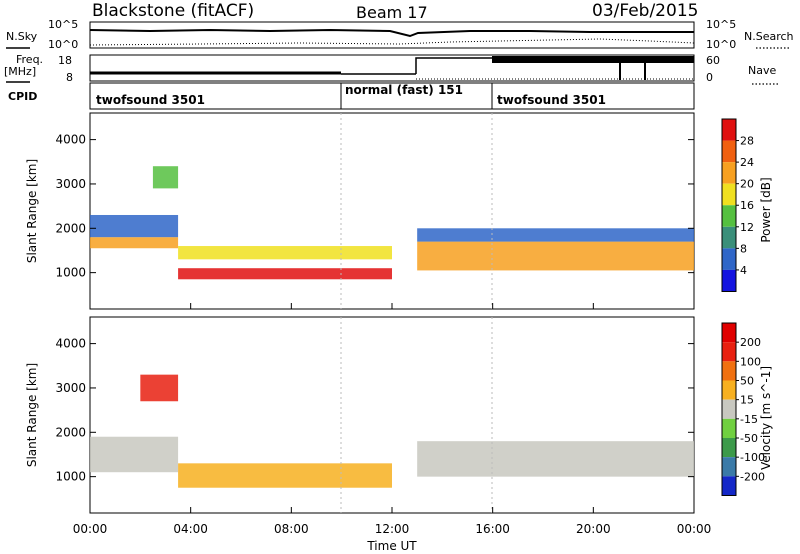 The height and width of the screenshot is (554, 800). Describe the element at coordinates (747, 227) in the screenshot. I see `colorbar-tick-label-2: 12` at that location.